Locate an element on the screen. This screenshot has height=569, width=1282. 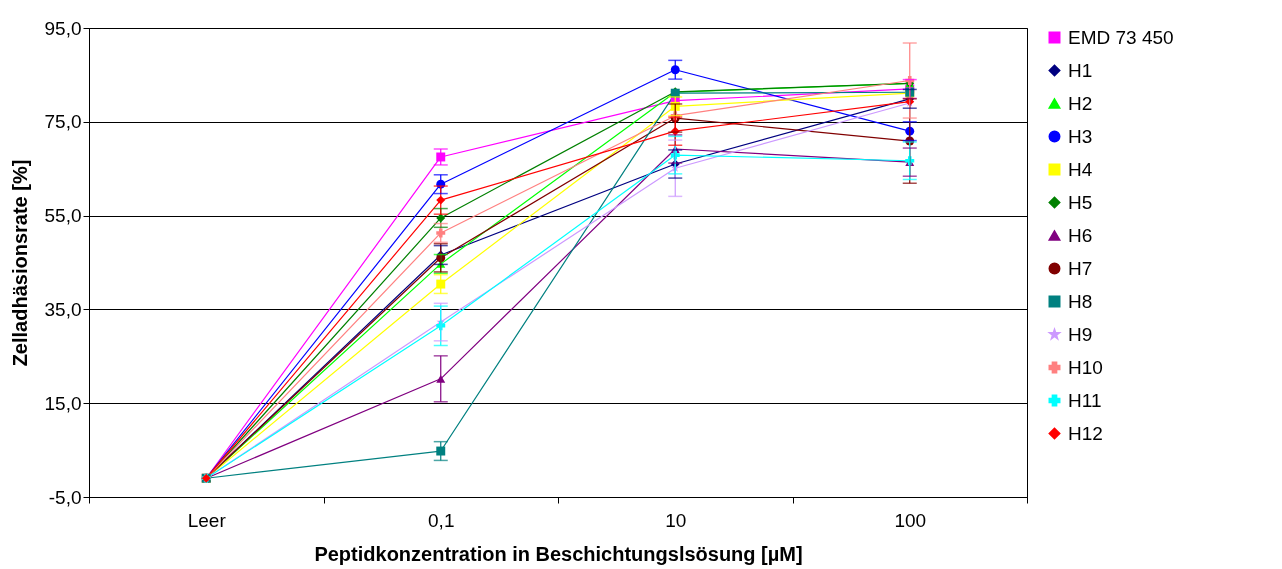
legend-label: H9 is located at coordinates (1080, 334).